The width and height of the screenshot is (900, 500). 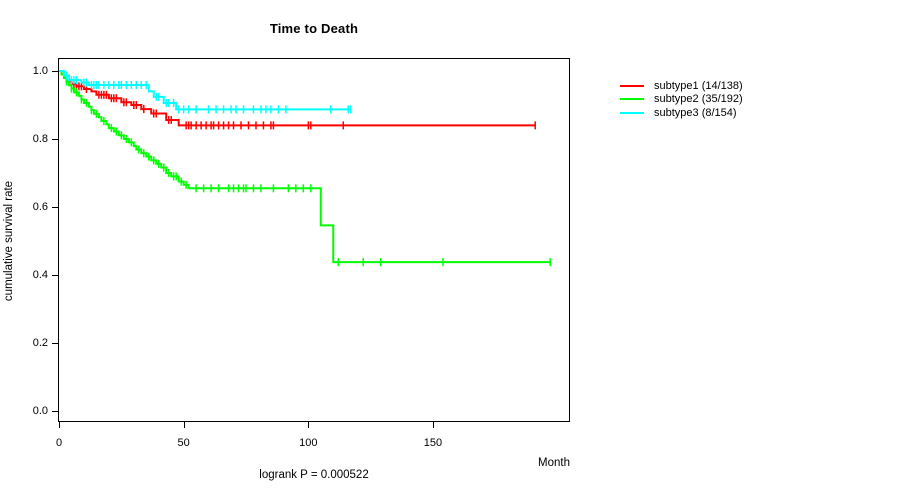 What do you see at coordinates (40, 274) in the screenshot?
I see `y-axis-tick-label: 0.4` at bounding box center [40, 274].